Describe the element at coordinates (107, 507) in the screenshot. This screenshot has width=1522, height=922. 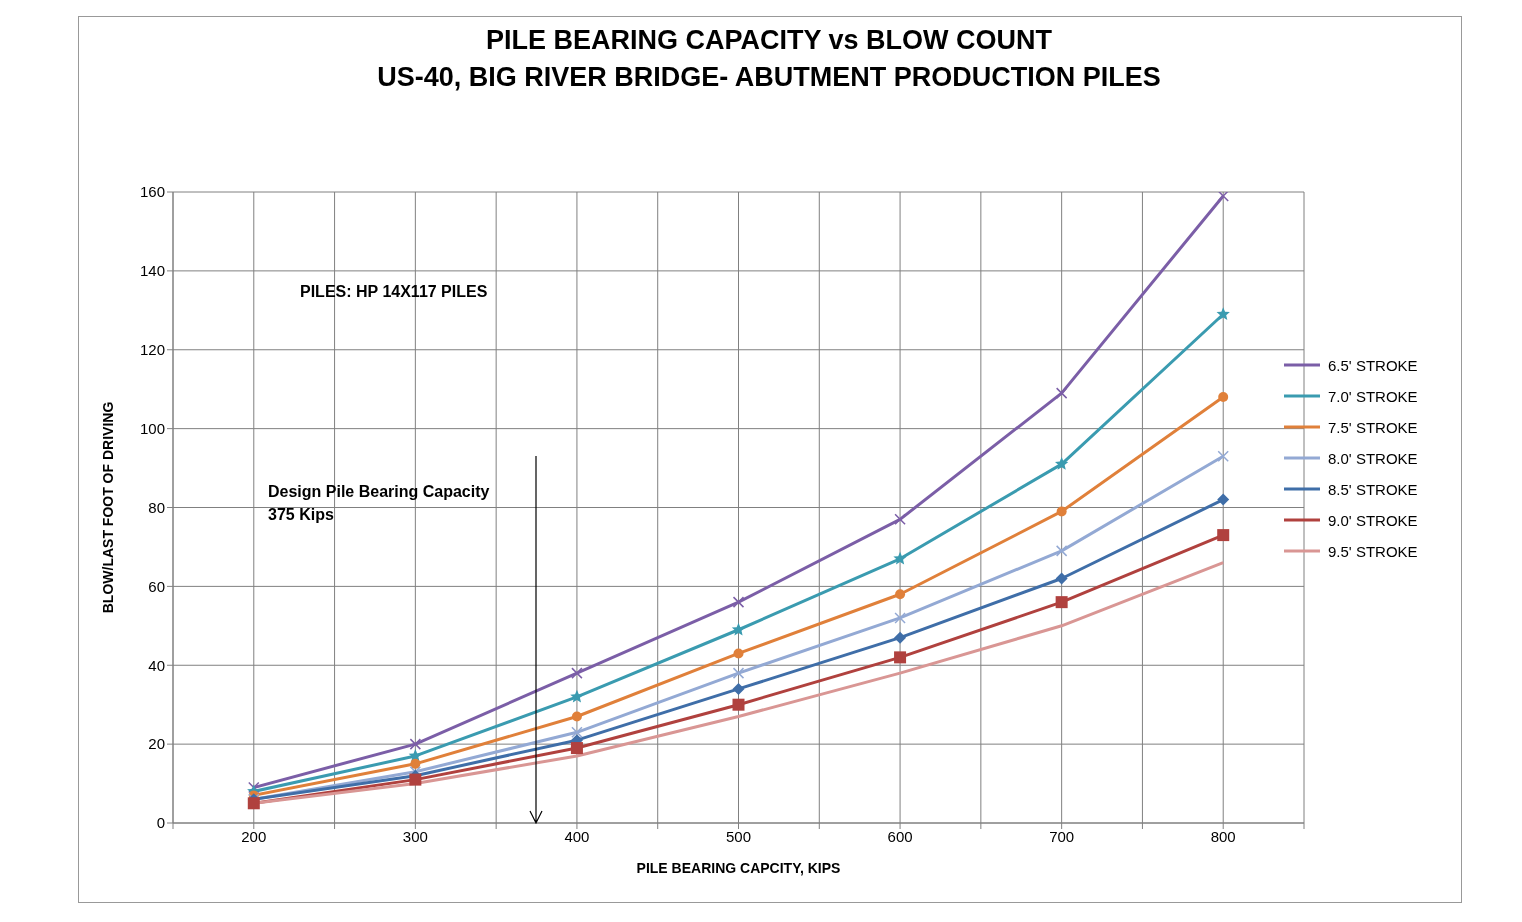
I see `y-axis-title: BLOW/LAST FOOT OF DRIVING` at that location.